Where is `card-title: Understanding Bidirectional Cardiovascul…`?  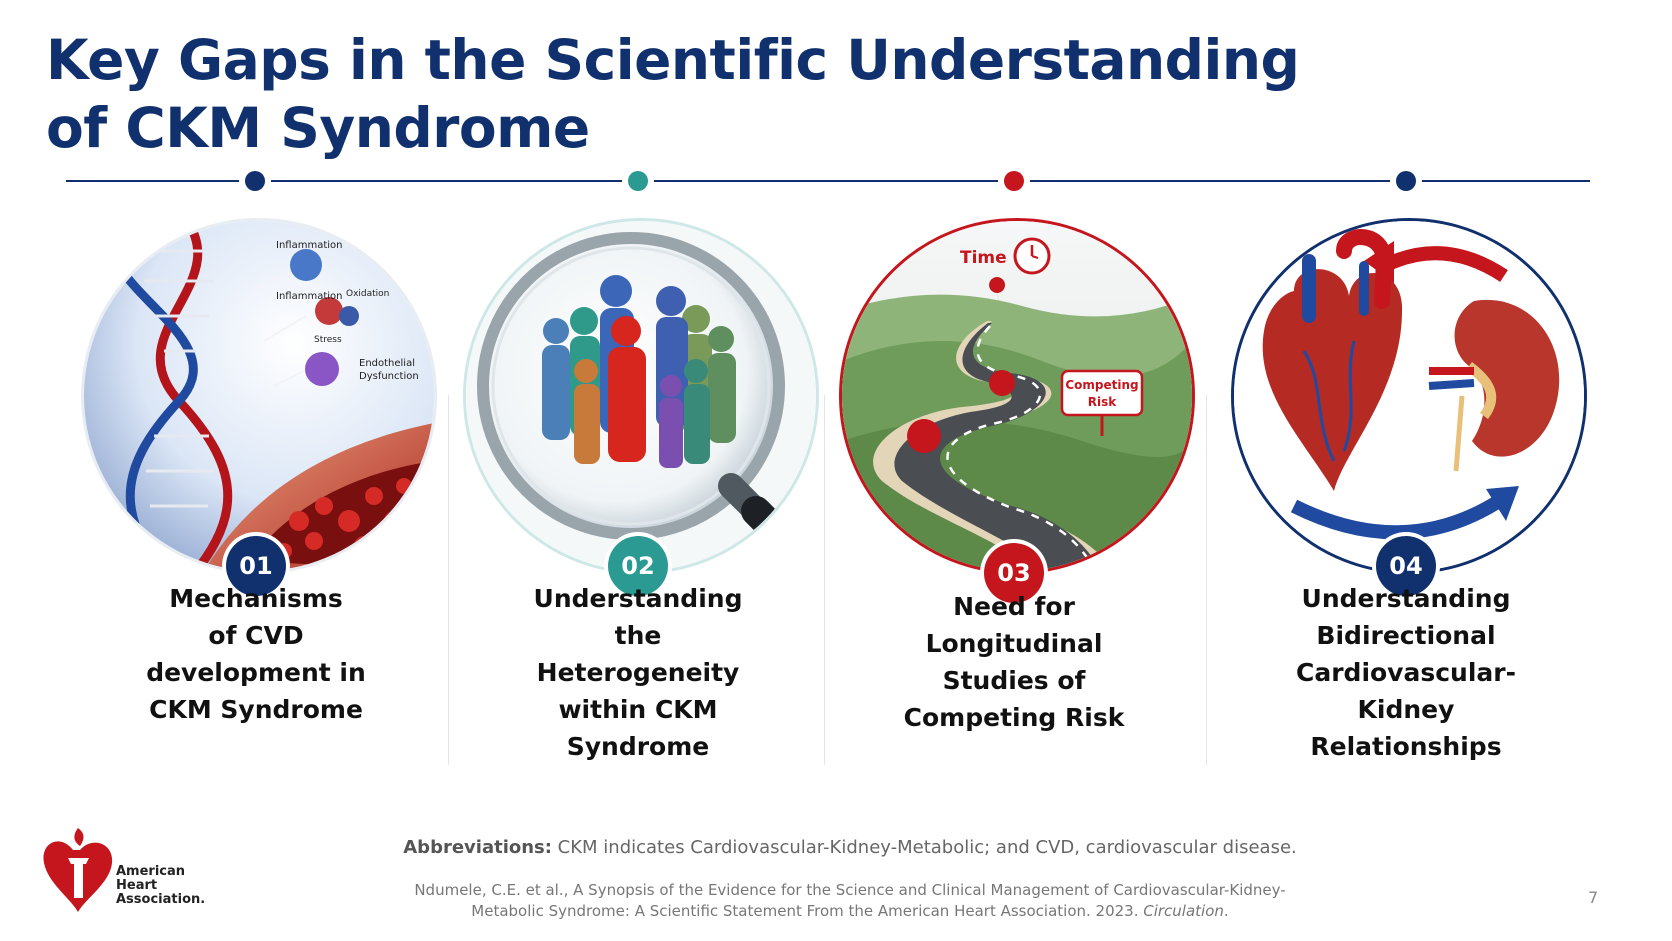
card-title: Understanding Bidirectional Cardiovascul… is located at coordinates (1406, 672).